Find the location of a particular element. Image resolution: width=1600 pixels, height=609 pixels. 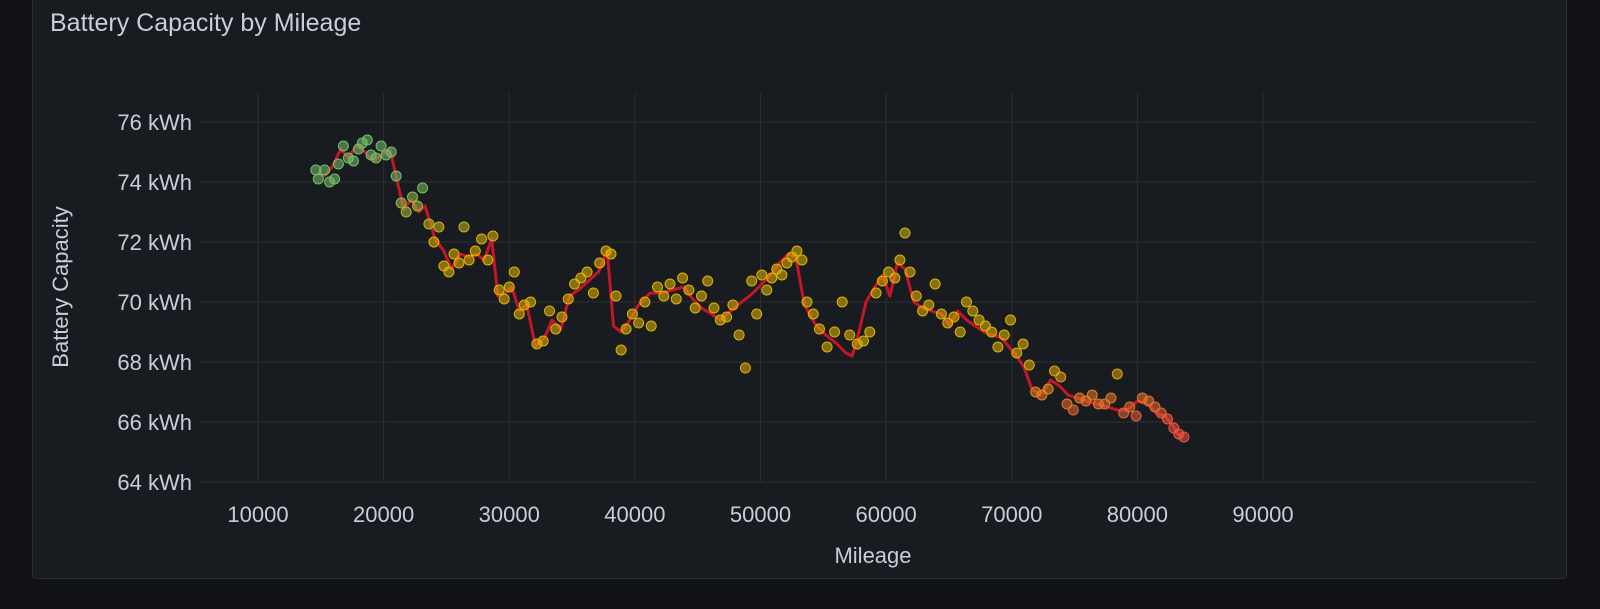

x-tick-label: 80000 is located at coordinates (1137, 514).